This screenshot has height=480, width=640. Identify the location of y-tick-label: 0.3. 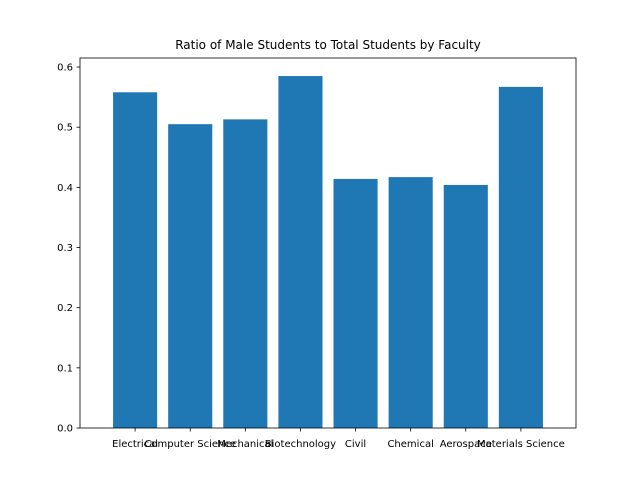
(65, 248).